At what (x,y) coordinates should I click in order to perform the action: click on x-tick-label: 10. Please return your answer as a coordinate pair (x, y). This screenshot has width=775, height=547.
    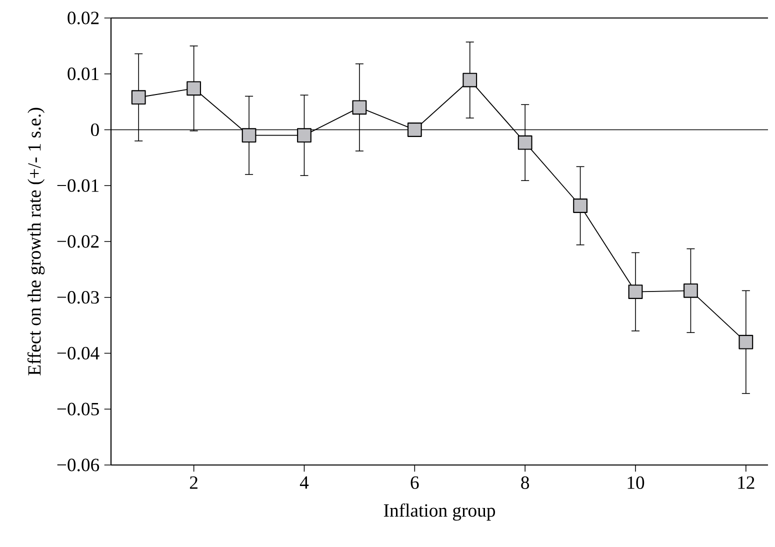
    Looking at the image, I should click on (636, 482).